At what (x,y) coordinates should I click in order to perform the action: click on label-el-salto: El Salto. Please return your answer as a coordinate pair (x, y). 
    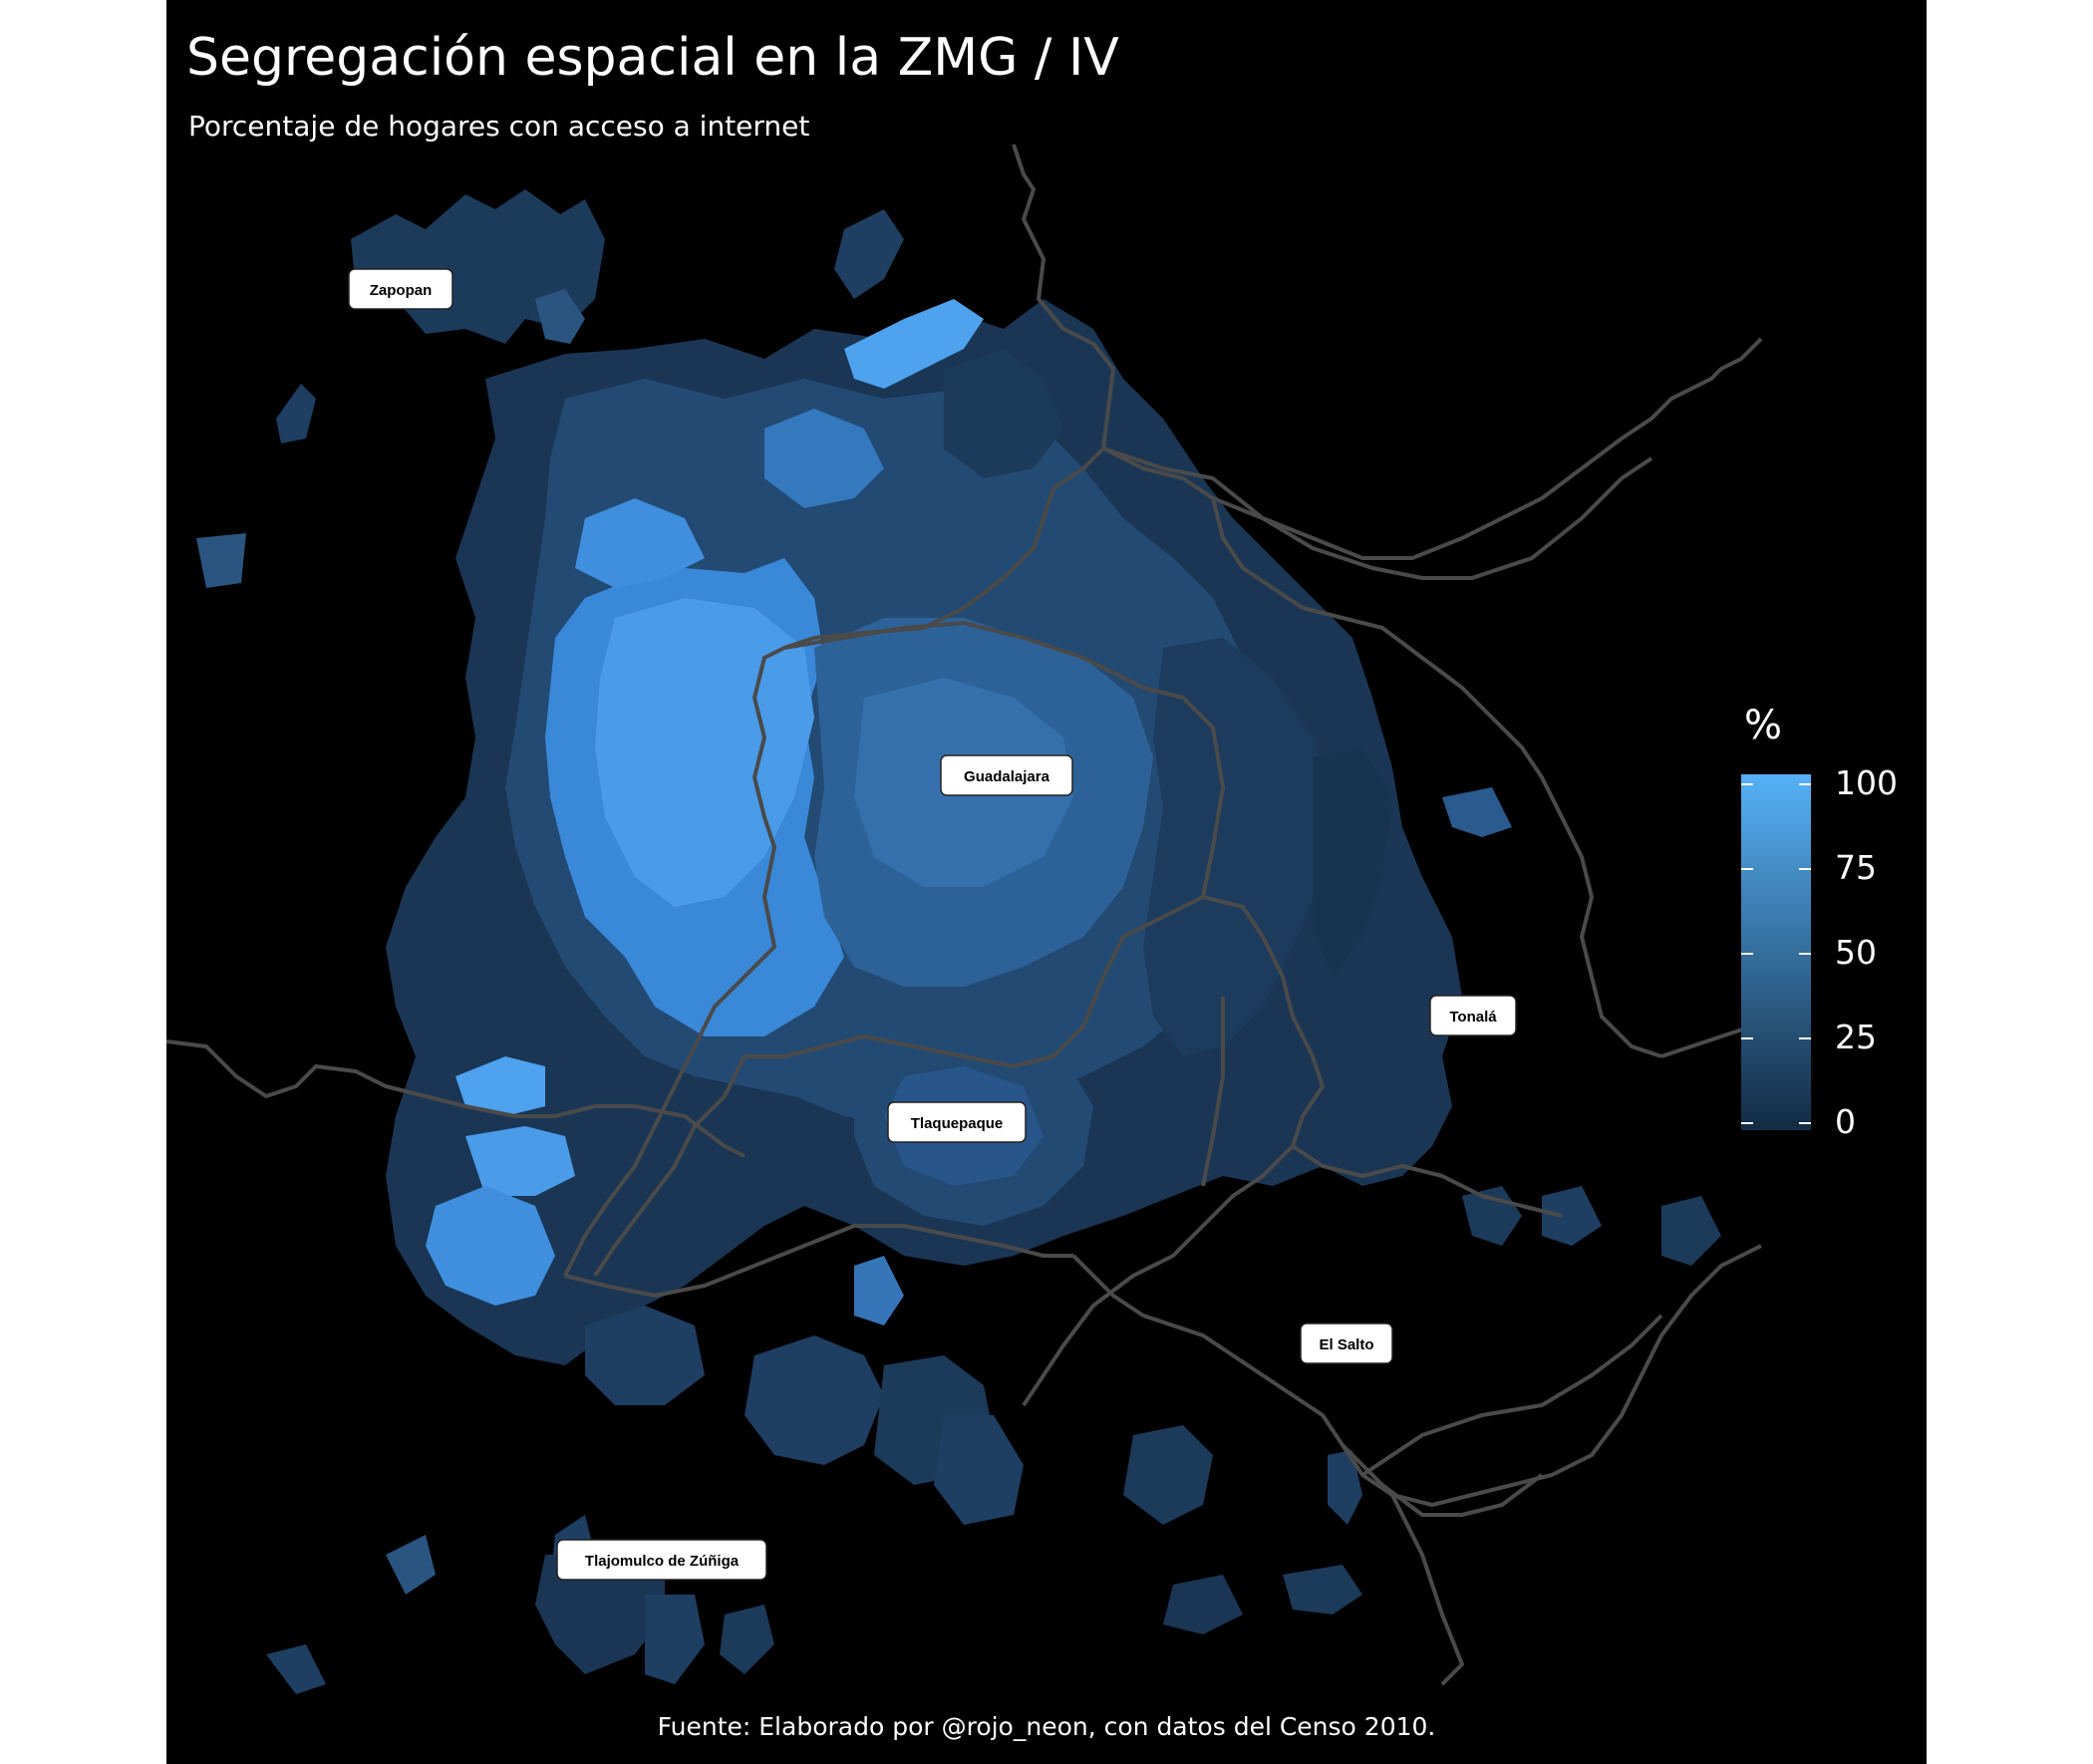
    Looking at the image, I should click on (1346, 1343).